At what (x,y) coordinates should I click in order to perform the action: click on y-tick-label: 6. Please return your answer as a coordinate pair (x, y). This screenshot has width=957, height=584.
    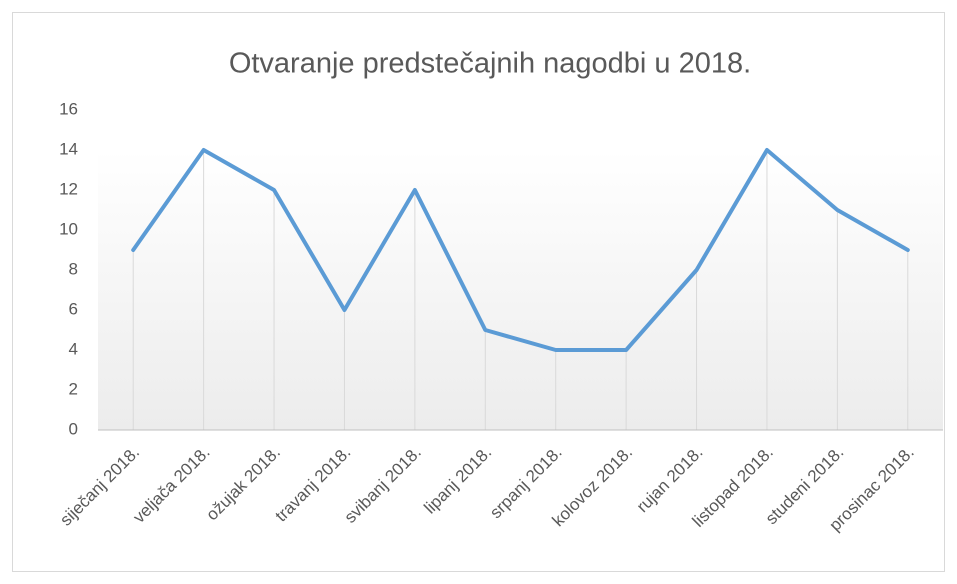
    Looking at the image, I should click on (73, 308).